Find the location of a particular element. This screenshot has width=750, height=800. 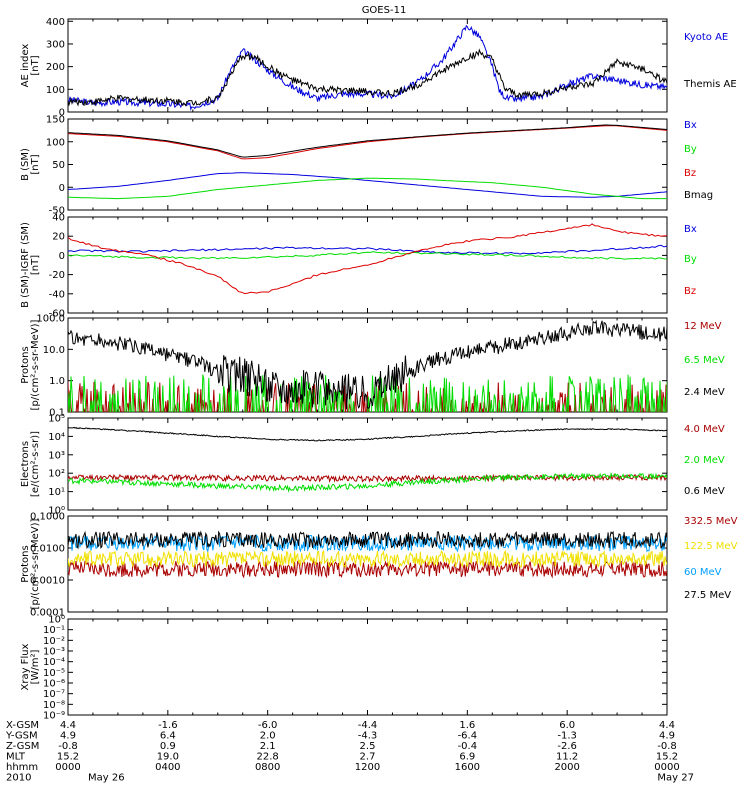

y-tick-label: 10⁻⁵ is located at coordinates (54, 673).